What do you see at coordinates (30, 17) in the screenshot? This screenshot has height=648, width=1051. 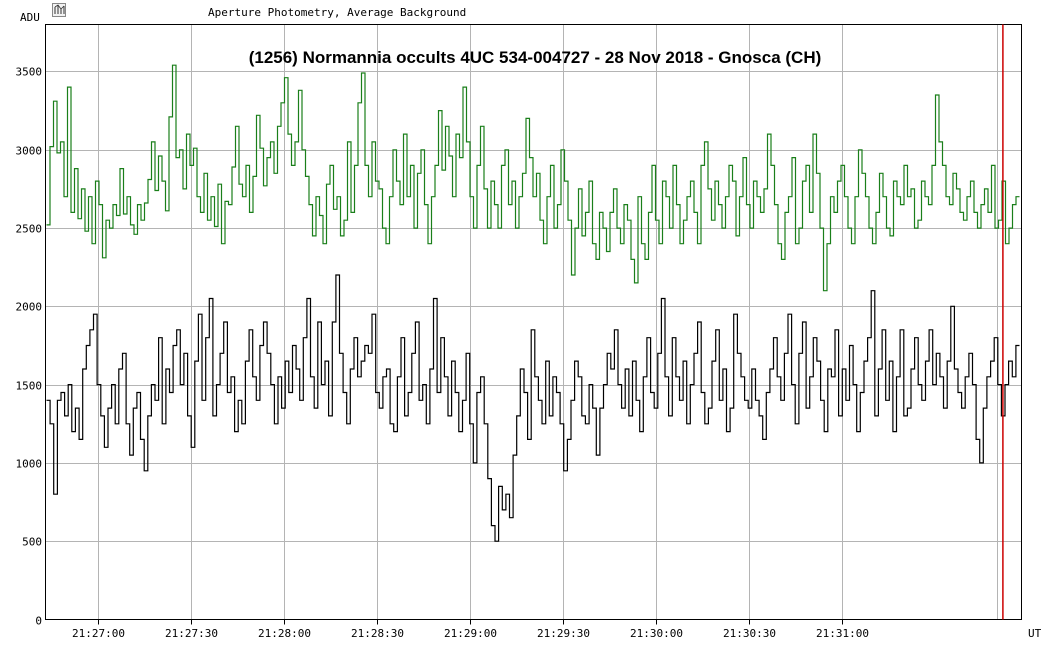 I see `y-axis-label: ADU` at bounding box center [30, 17].